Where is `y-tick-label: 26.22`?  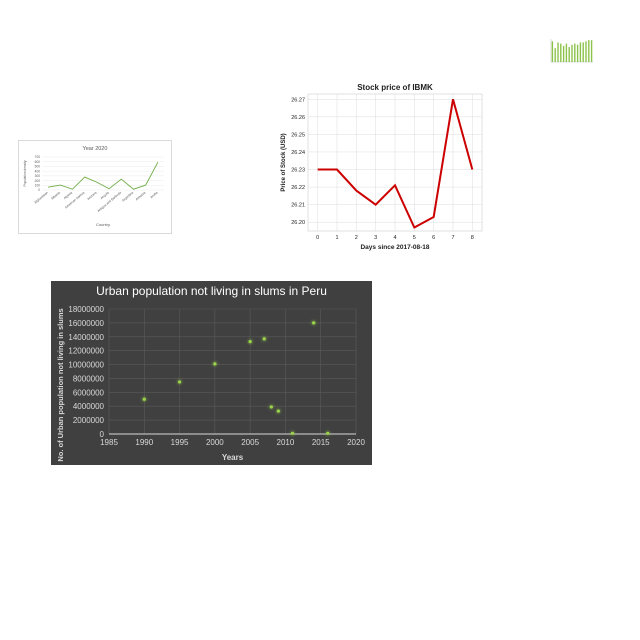
y-tick-label: 26.22 is located at coordinates (298, 188).